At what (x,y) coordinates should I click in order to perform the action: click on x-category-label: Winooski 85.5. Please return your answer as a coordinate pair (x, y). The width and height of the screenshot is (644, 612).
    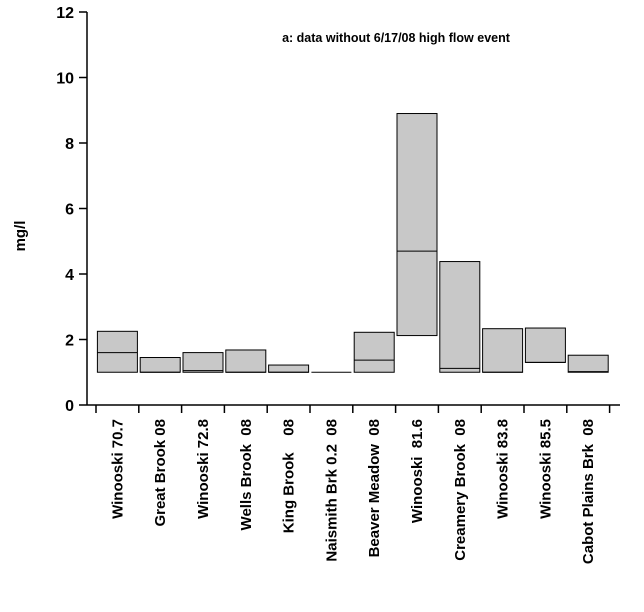
    Looking at the image, I should click on (545, 469).